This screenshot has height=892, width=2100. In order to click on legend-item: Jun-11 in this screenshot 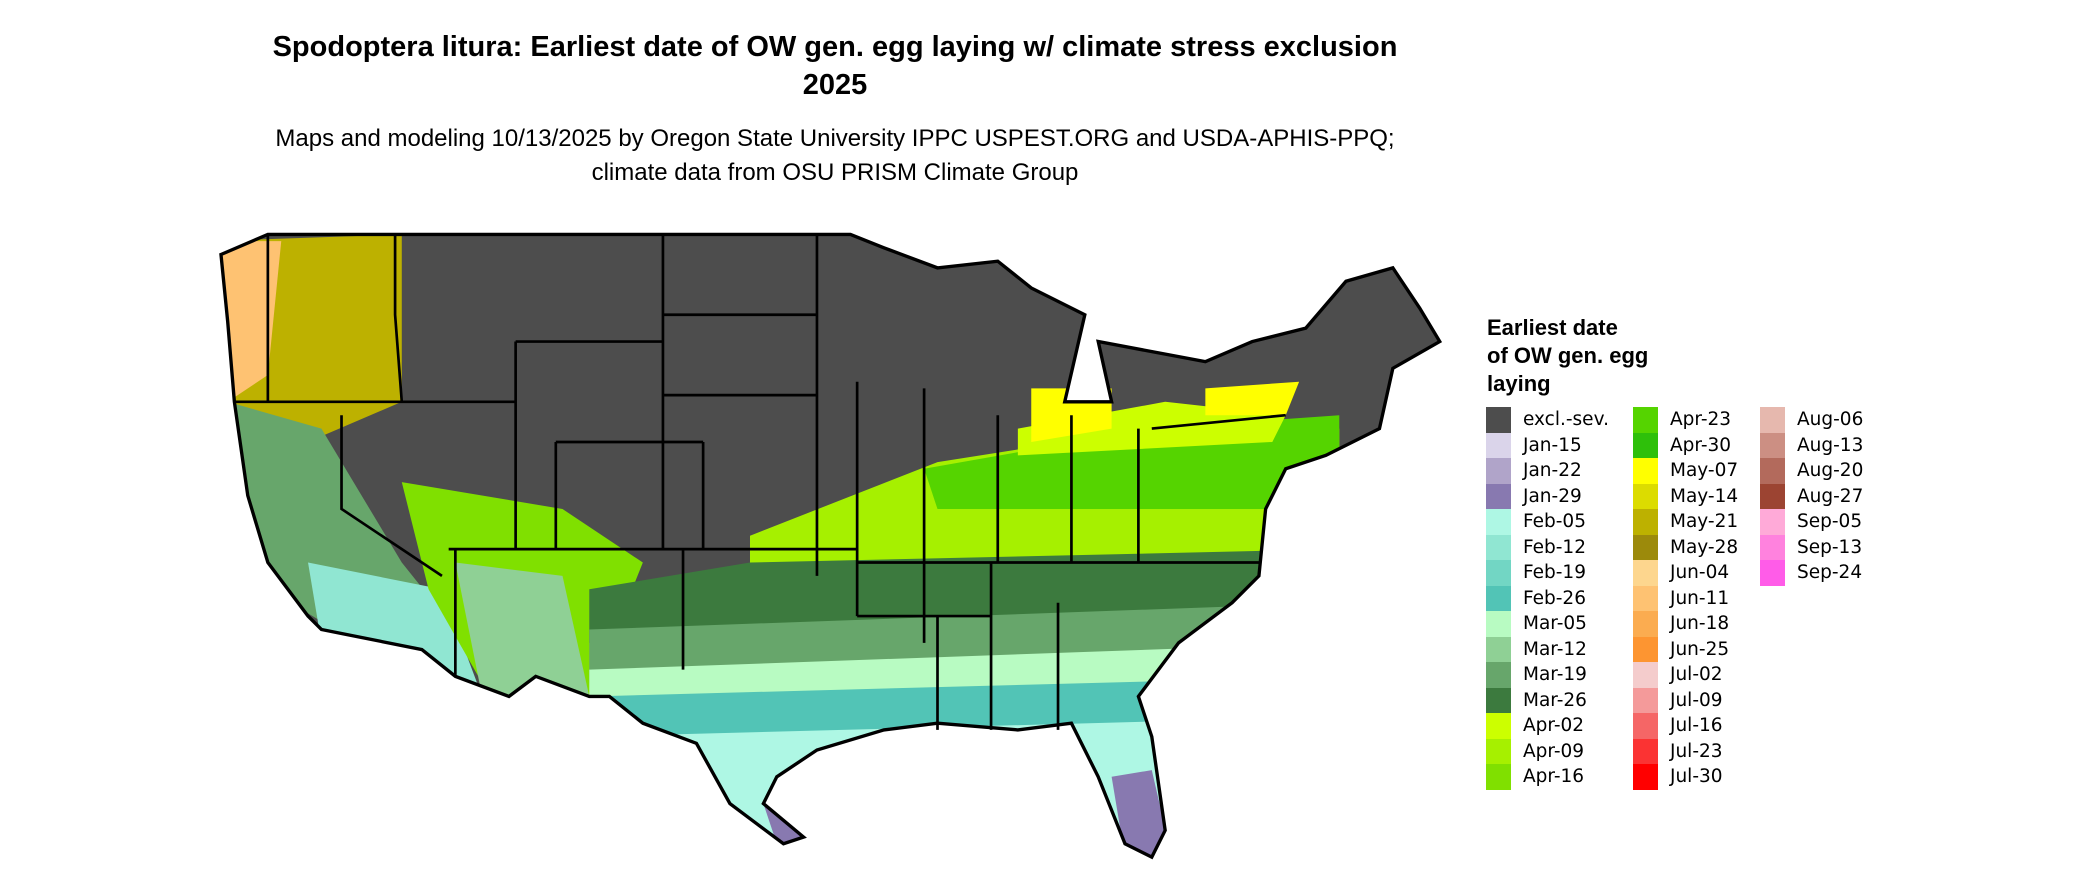, I will do `click(1685, 598)`.